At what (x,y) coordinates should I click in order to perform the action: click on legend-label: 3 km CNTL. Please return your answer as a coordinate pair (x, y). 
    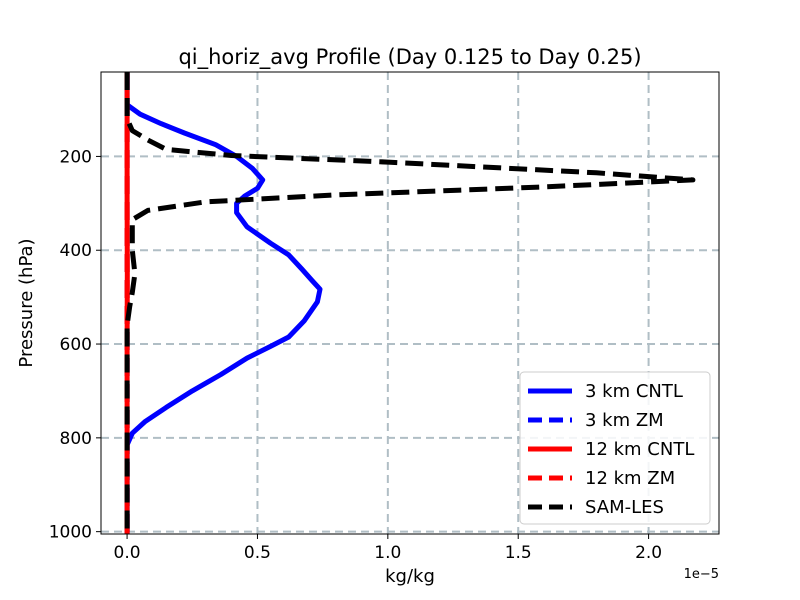
    Looking at the image, I should click on (634, 391).